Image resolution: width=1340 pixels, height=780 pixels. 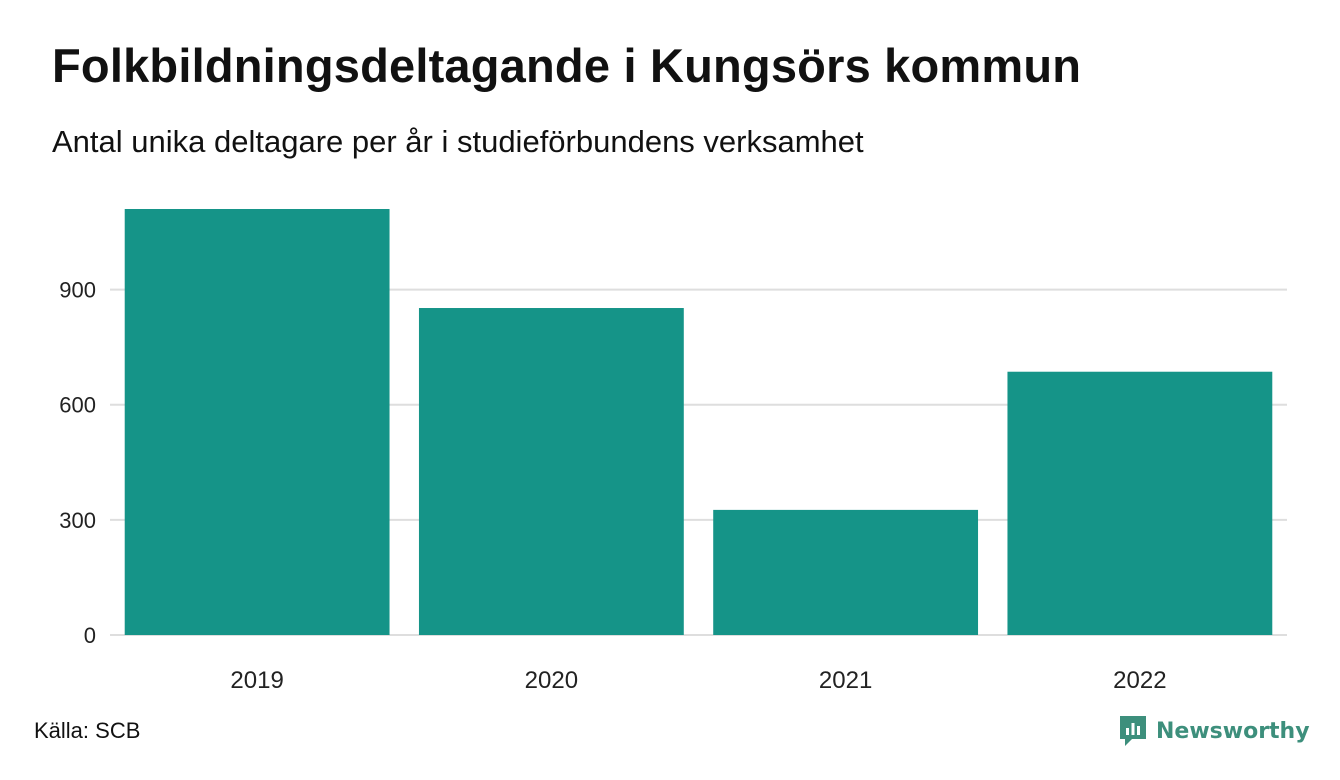 I want to click on y-tick-label: 0, so click(x=90, y=635).